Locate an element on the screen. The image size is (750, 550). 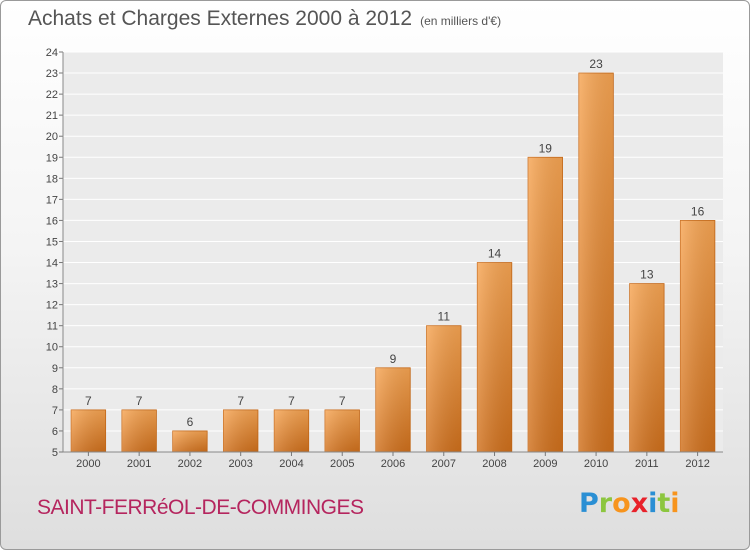
x-tick-label-2005: 2005 is located at coordinates (342, 464).